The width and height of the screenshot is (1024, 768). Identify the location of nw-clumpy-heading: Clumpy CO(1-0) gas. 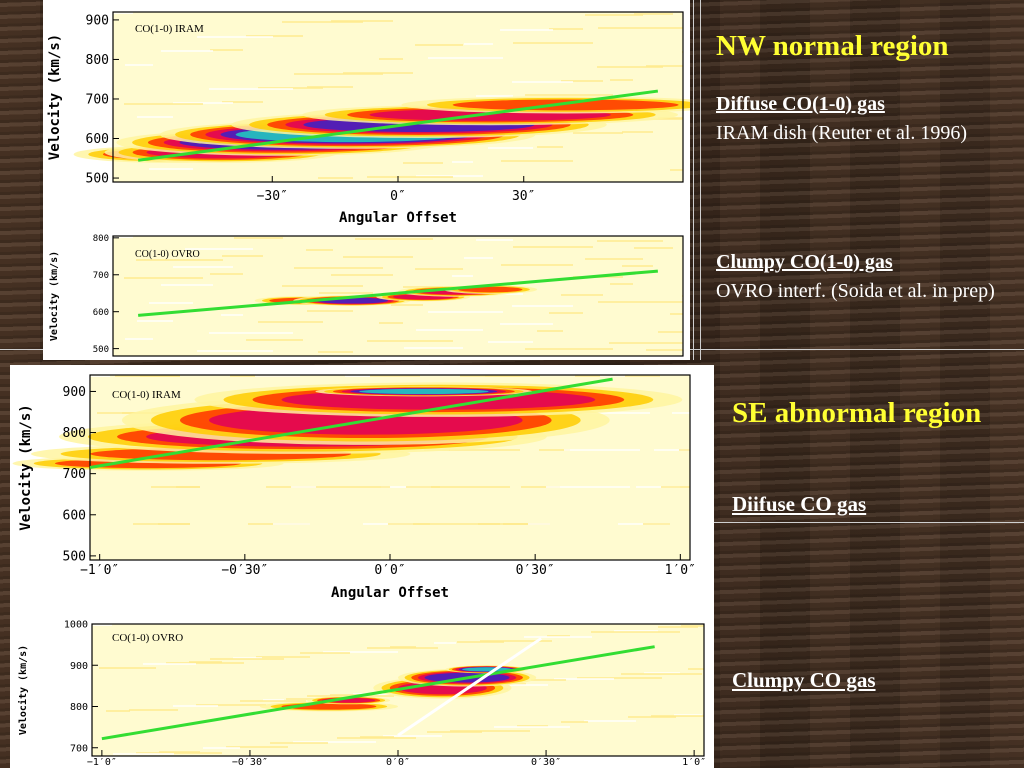
(804, 262).